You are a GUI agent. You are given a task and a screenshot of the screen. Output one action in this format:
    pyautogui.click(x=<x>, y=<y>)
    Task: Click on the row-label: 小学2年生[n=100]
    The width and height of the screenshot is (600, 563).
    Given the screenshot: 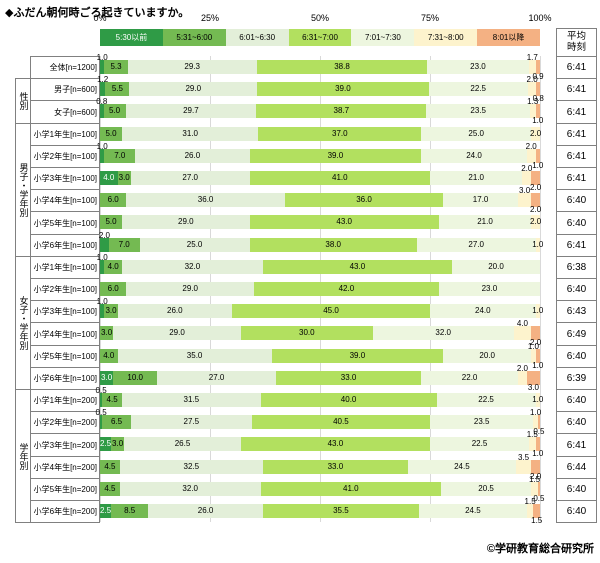 What is the action you would take?
    pyautogui.click(x=65, y=289)
    